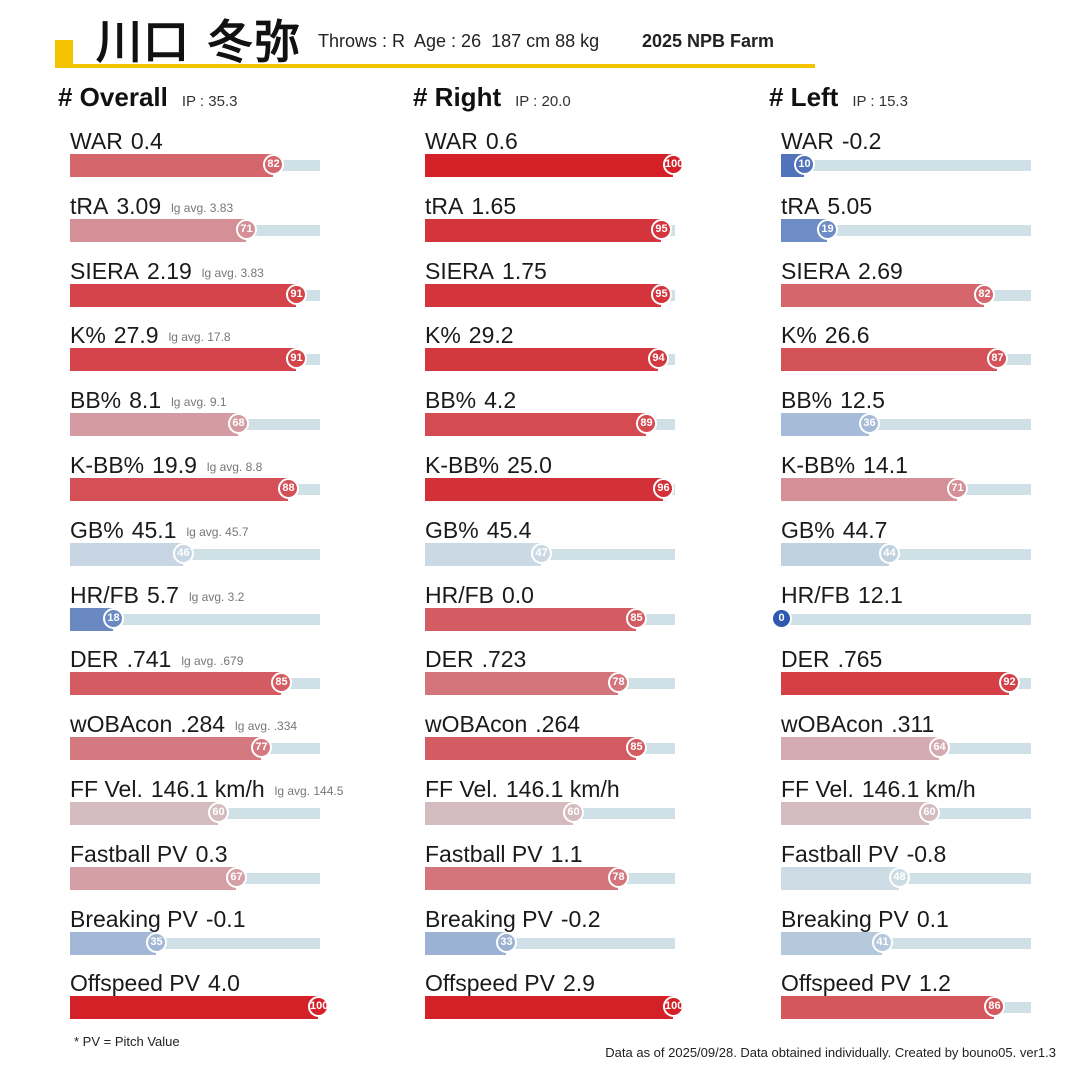 This screenshot has height=1067, width=1080. I want to click on metric-row: K-BB% 25.0 96, so click(585, 482).